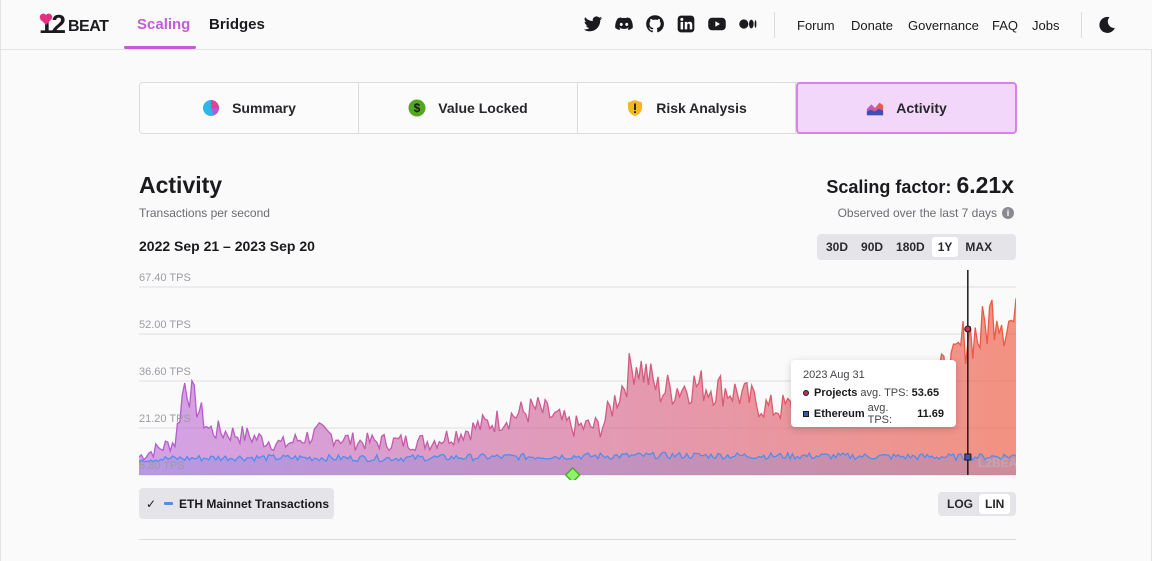 The width and height of the screenshot is (1152, 561). I want to click on top-header: 12 BEAT Scaling Bridges Forum, so click(576, 25).